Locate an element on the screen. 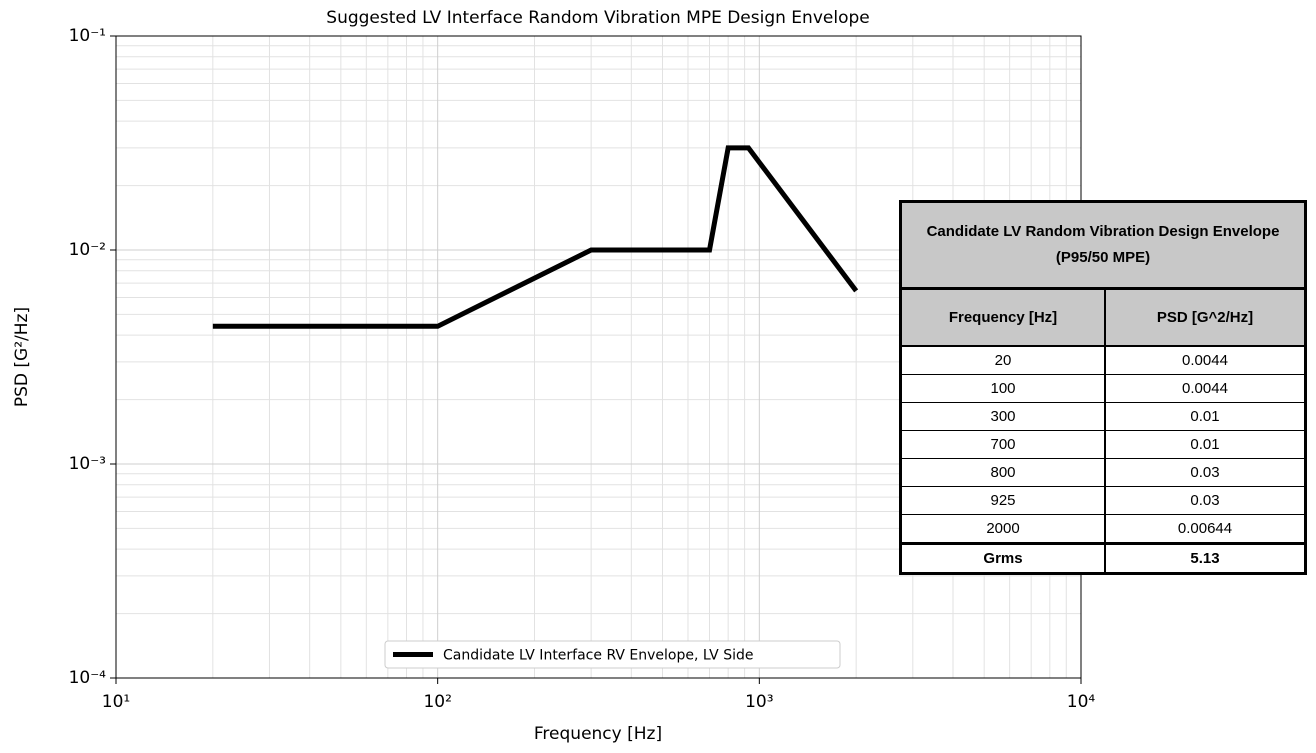 This screenshot has width=1316, height=753. table-row: 100 0.0044 is located at coordinates (1103, 388).